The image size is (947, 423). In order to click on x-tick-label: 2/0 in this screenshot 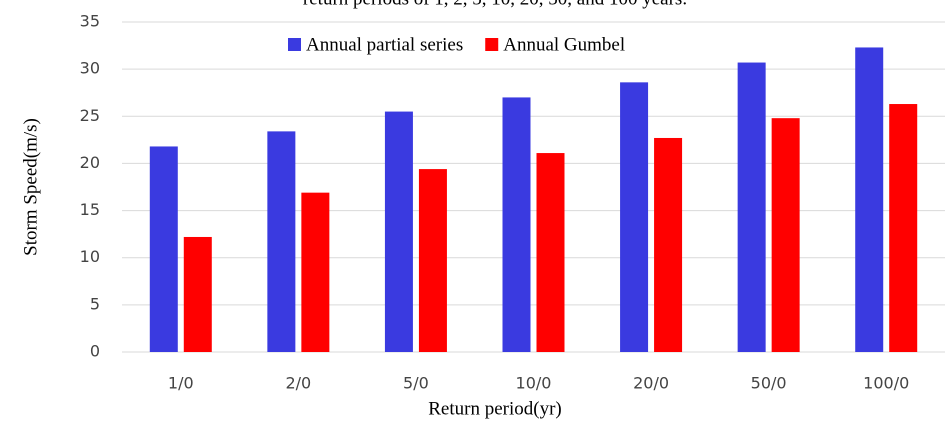, I will do `click(298, 383)`.